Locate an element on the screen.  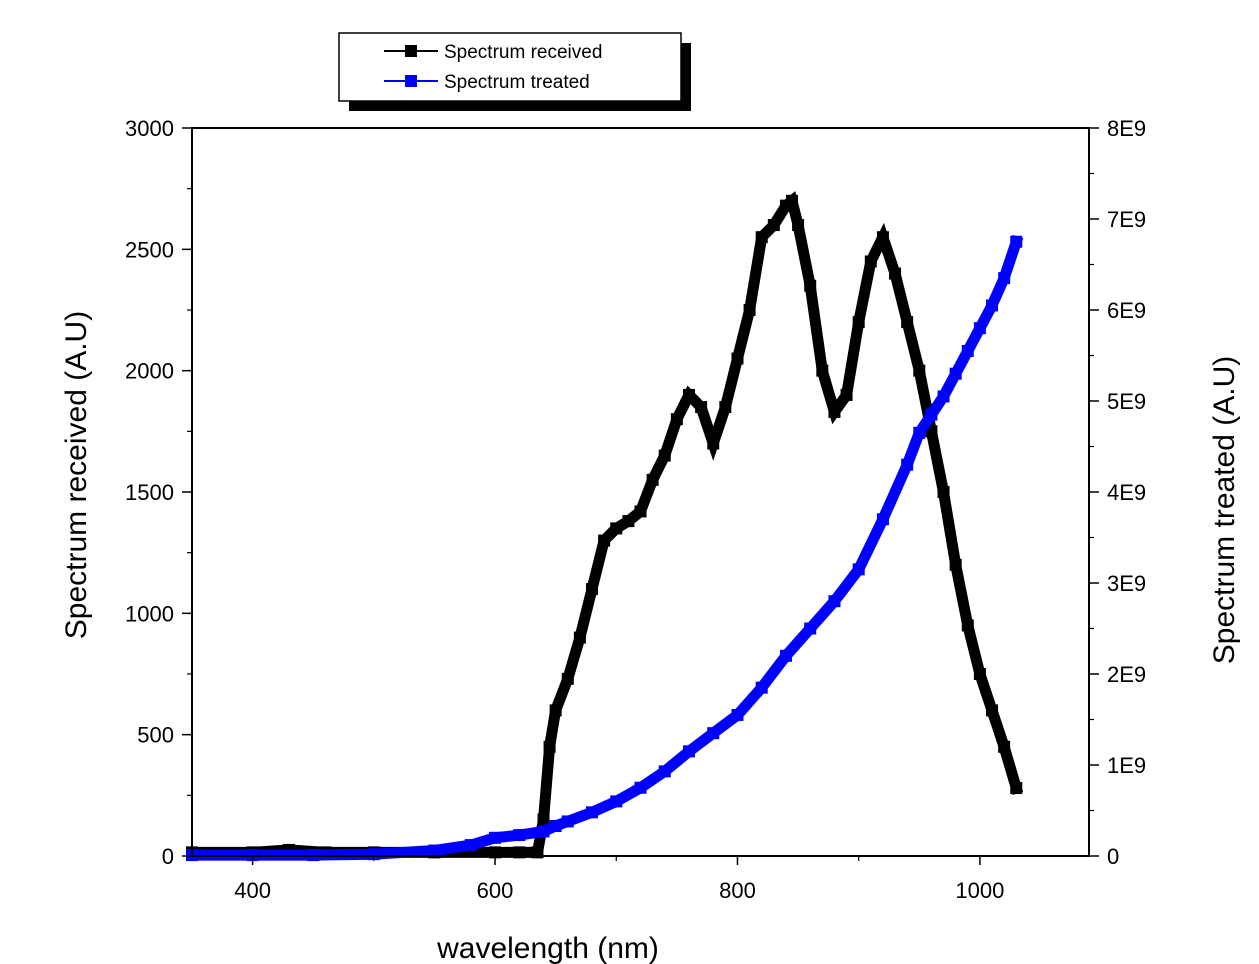
y-axis-title: Spectrum received (A.U) is located at coordinates (76, 475).